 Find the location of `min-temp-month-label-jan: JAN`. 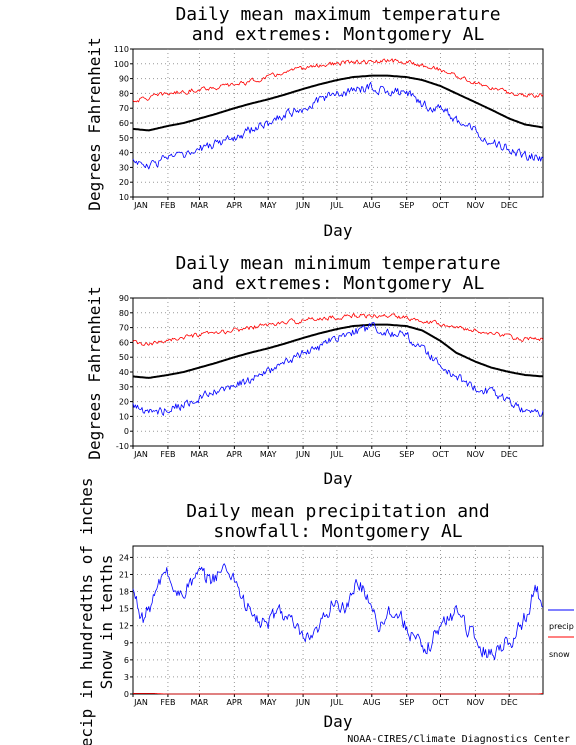

min-temp-month-label-jan: JAN is located at coordinates (140, 454).